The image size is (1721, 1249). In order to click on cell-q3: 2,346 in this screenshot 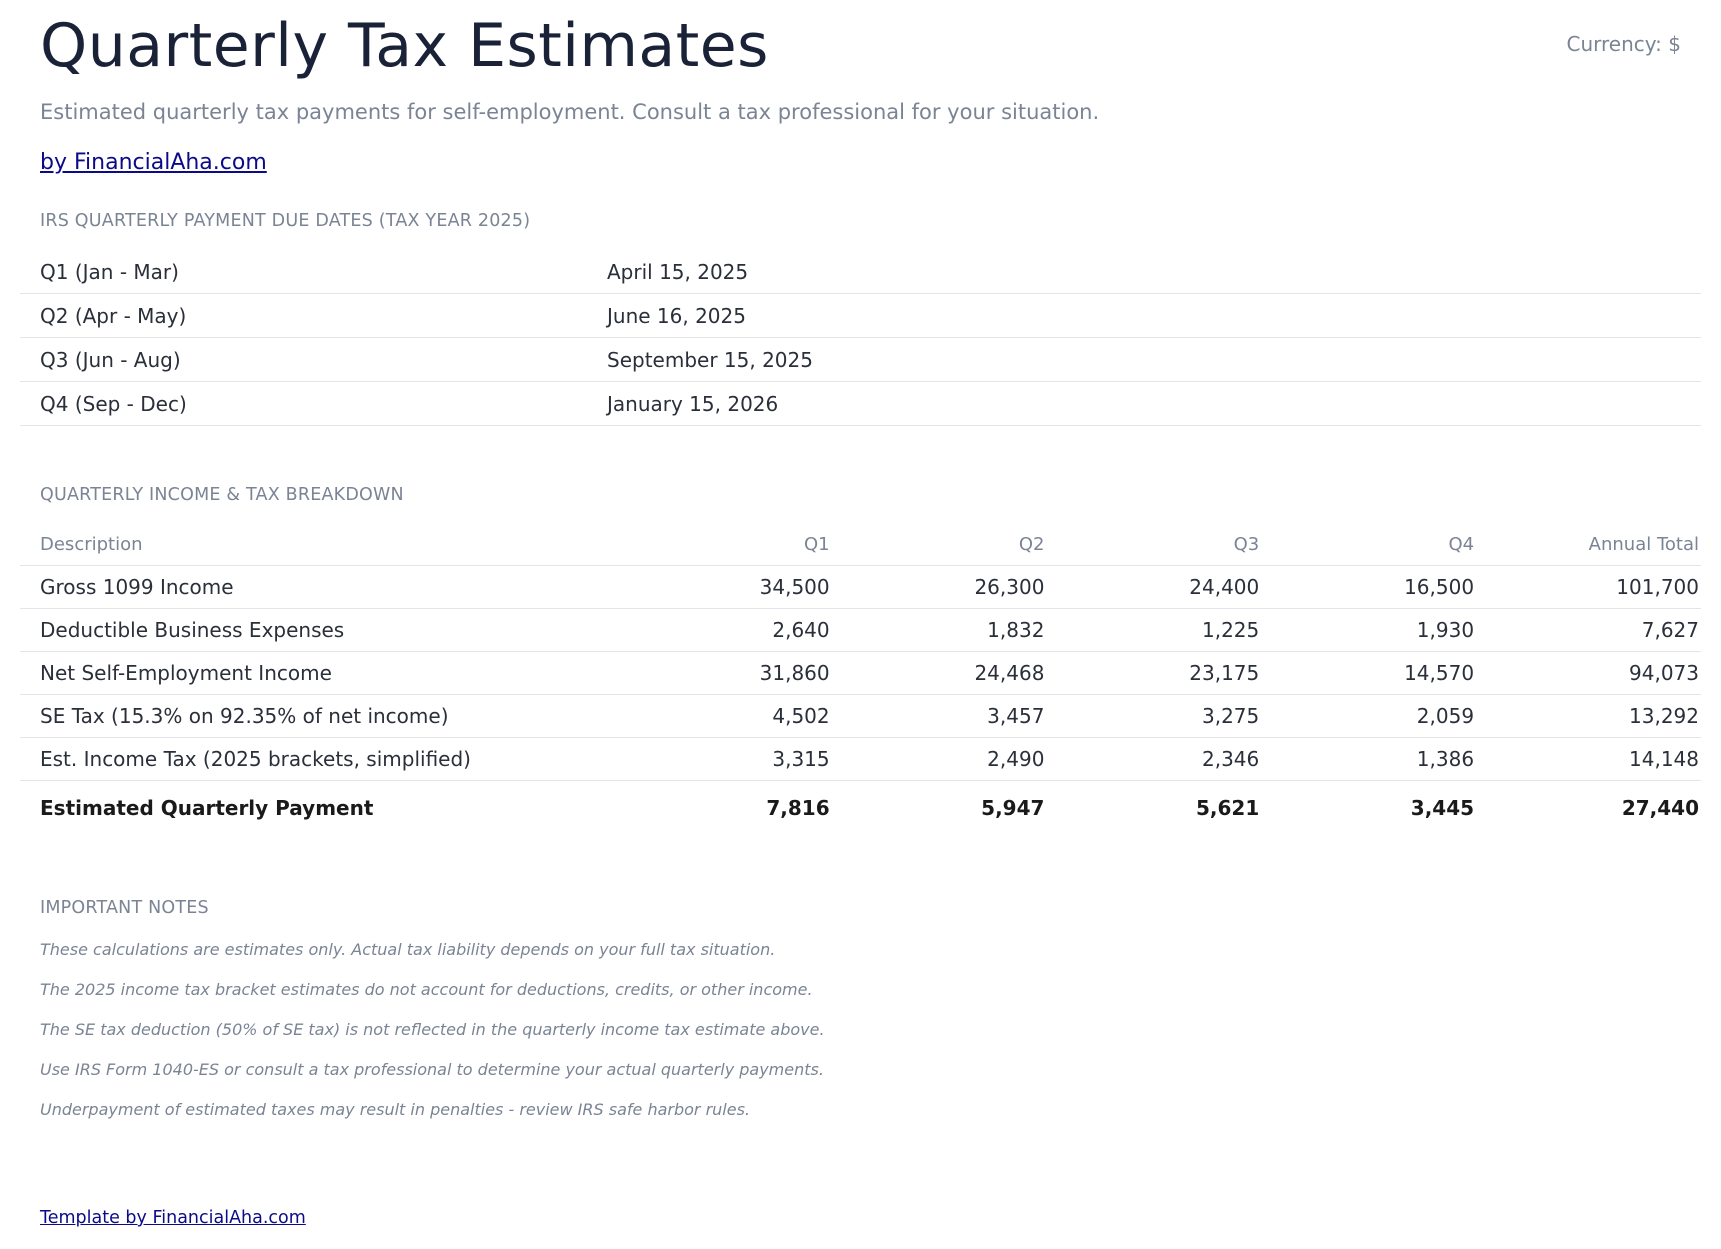, I will do `click(1154, 759)`.